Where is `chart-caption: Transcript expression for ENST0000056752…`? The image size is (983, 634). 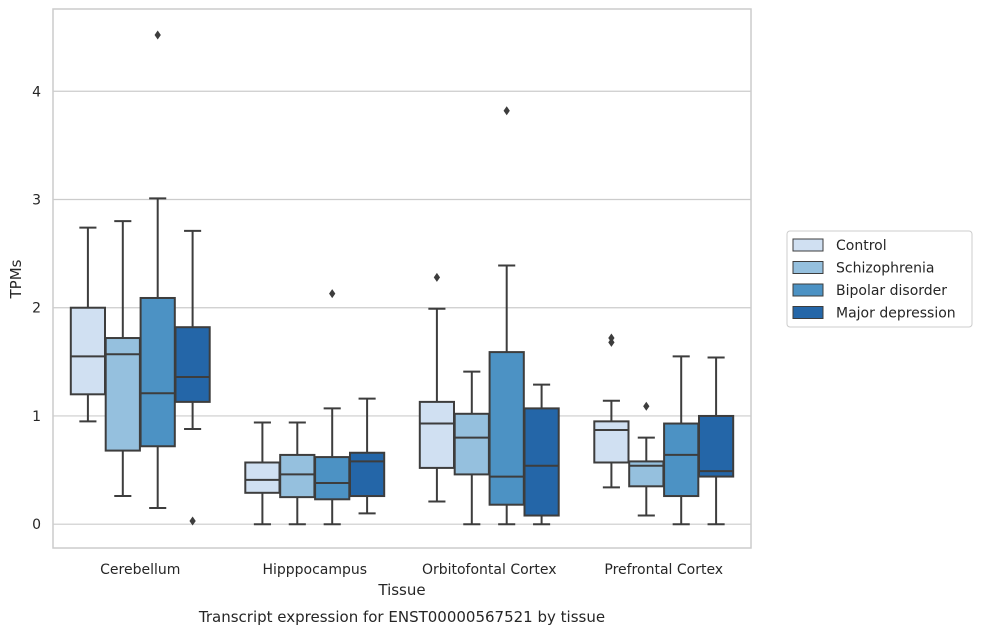 chart-caption: Transcript expression for ENST0000056752… is located at coordinates (401, 617).